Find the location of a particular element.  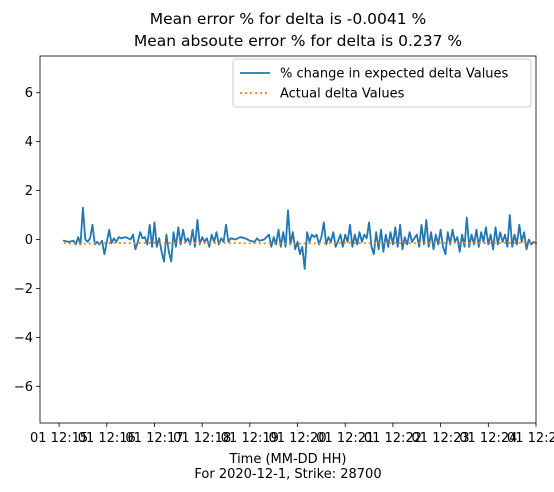

legend-label-series-1: % change in expected delta Values is located at coordinates (394, 74).